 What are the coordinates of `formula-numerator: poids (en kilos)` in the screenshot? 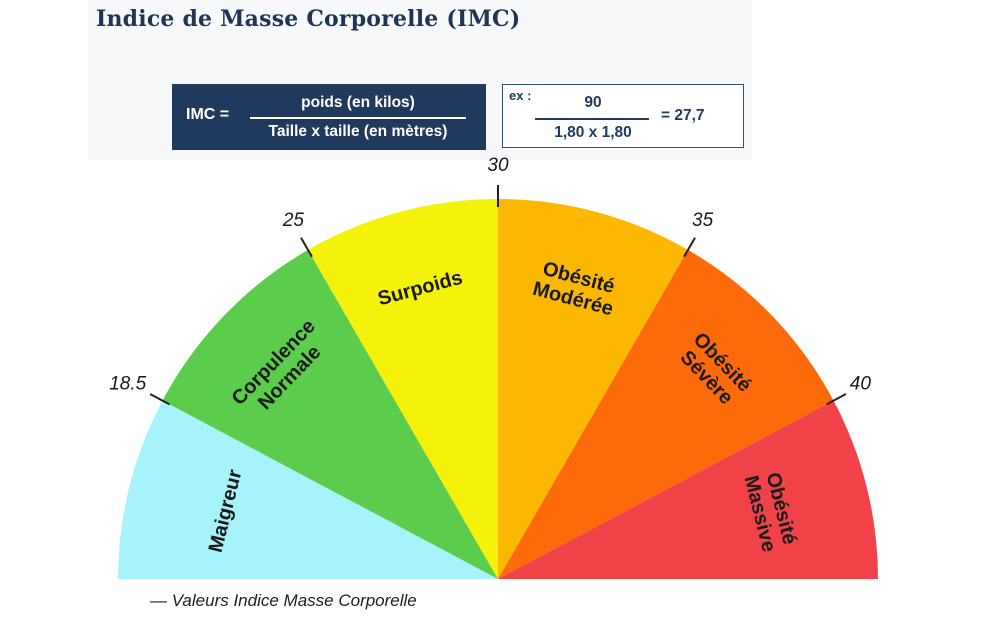 It's located at (358, 102).